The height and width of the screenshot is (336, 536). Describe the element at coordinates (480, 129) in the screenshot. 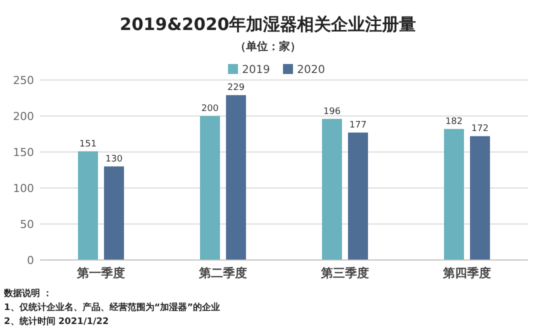

I see `data-label: 172` at that location.